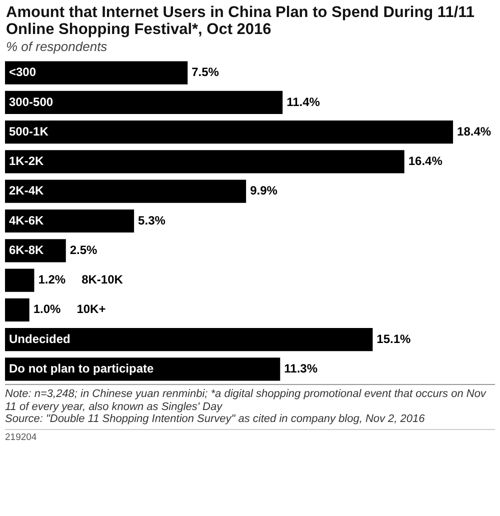 The width and height of the screenshot is (500, 516). What do you see at coordinates (47, 309) in the screenshot?
I see `data-label: 1.0%` at bounding box center [47, 309].